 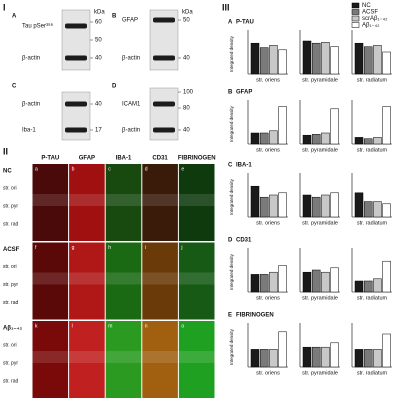 I want to click on legend-label: Aβ₁₋₄₂, so click(x=371, y=26).